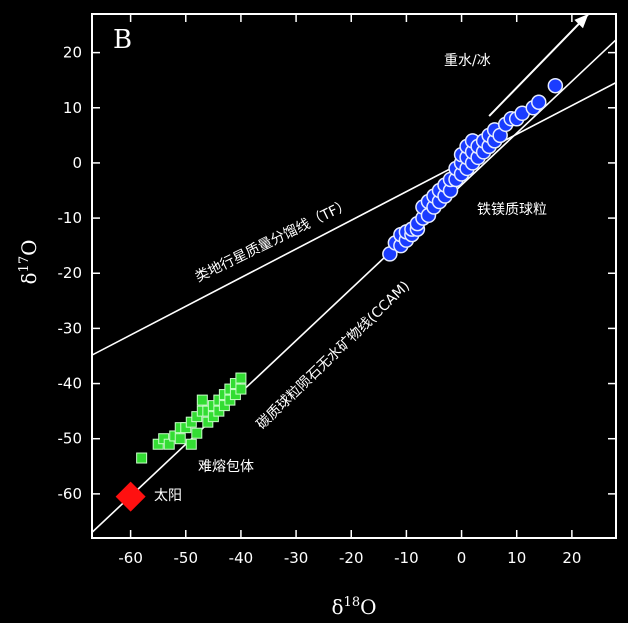 This screenshot has height=623, width=628. What do you see at coordinates (296, 558) in the screenshot?
I see `x-tick-label: -30` at bounding box center [296, 558].